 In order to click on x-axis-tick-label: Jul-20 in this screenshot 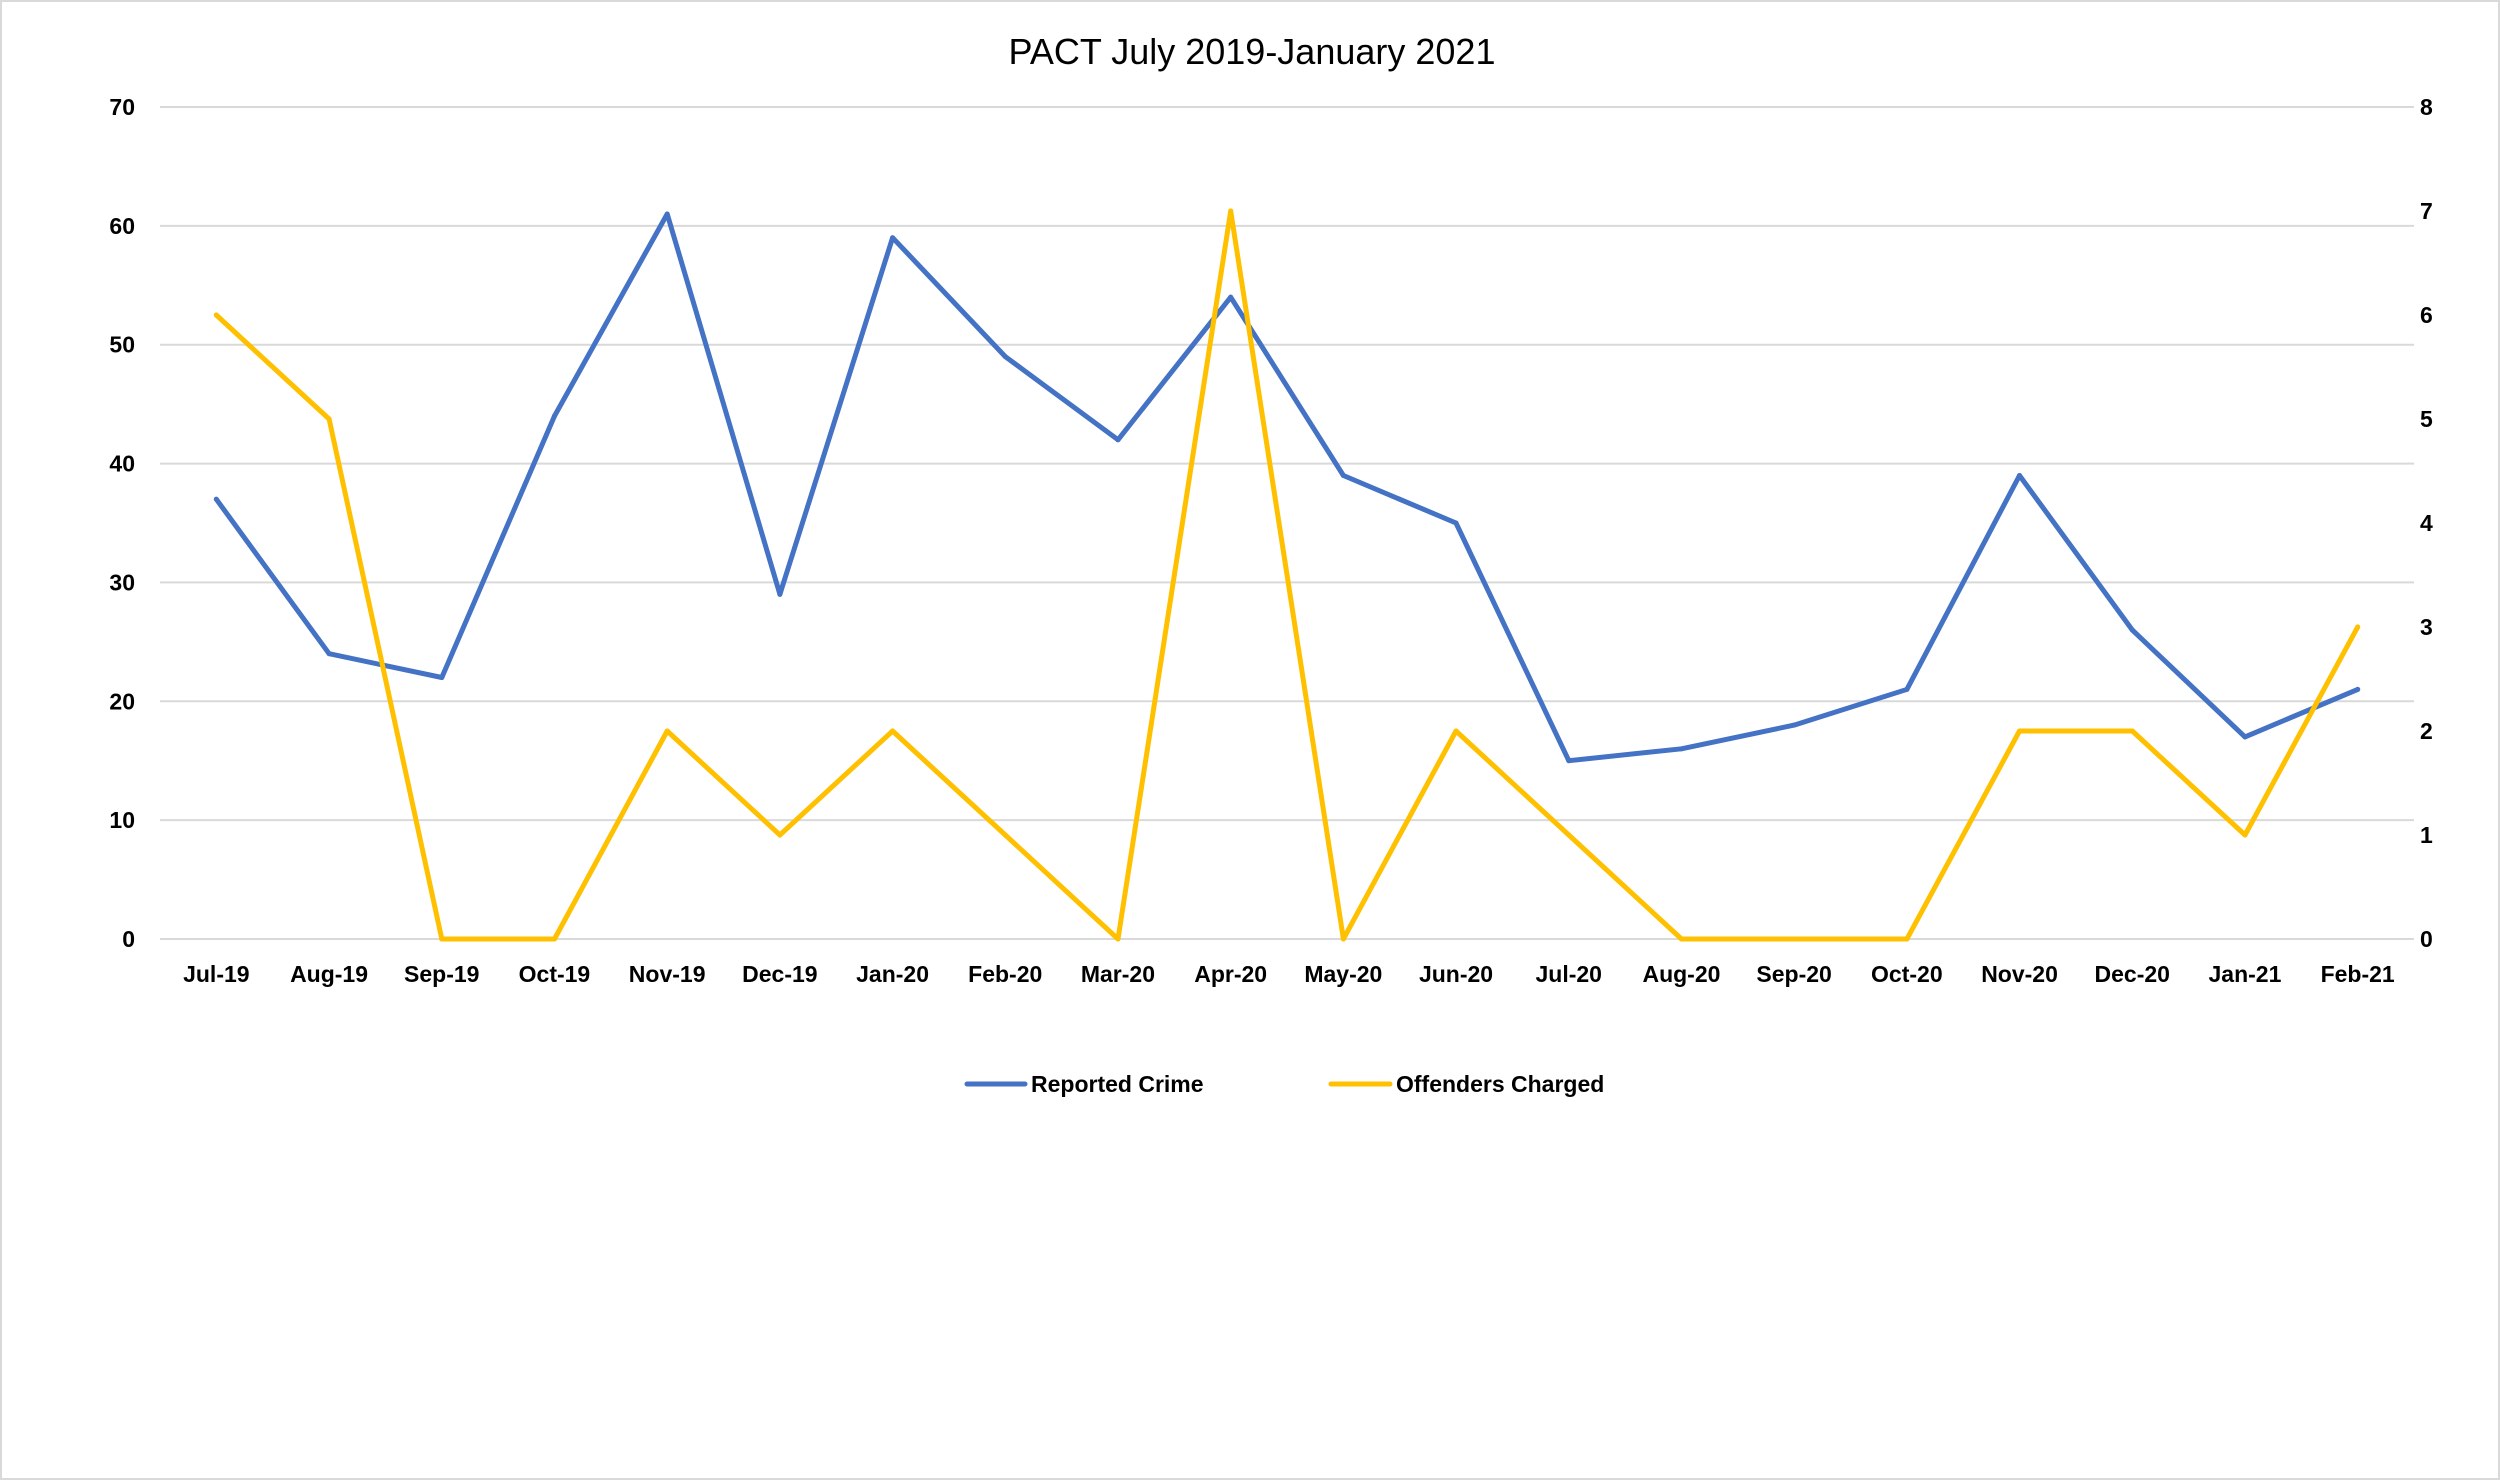, I will do `click(1569, 974)`.